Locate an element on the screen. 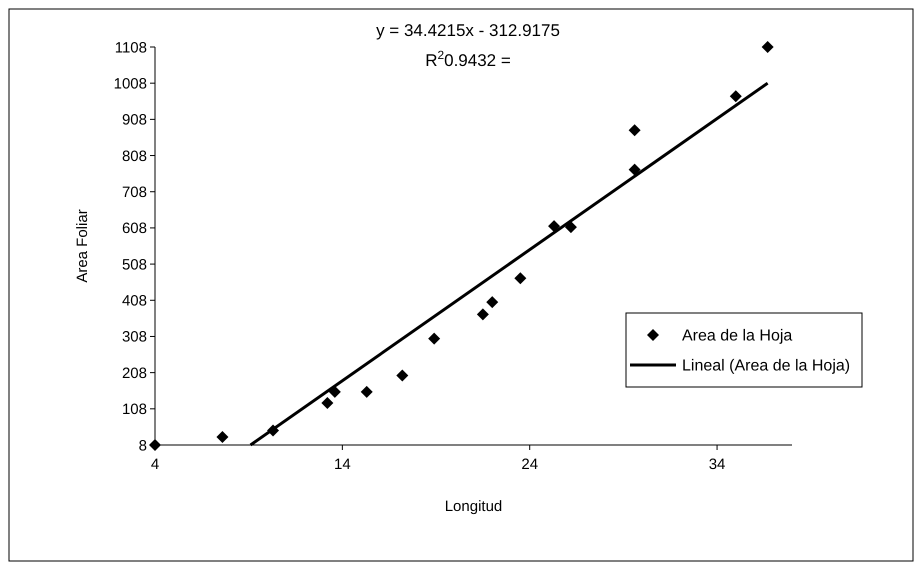  x-tick-label: 14 is located at coordinates (342, 464).